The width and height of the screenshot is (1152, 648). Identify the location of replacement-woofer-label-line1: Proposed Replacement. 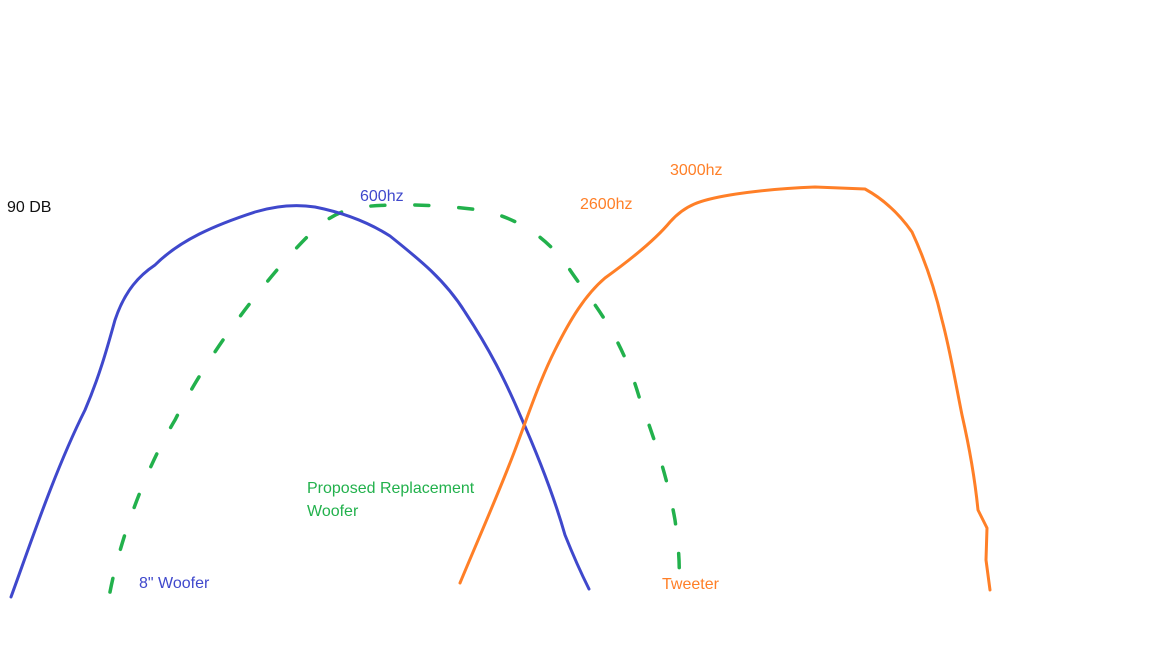
(391, 488).